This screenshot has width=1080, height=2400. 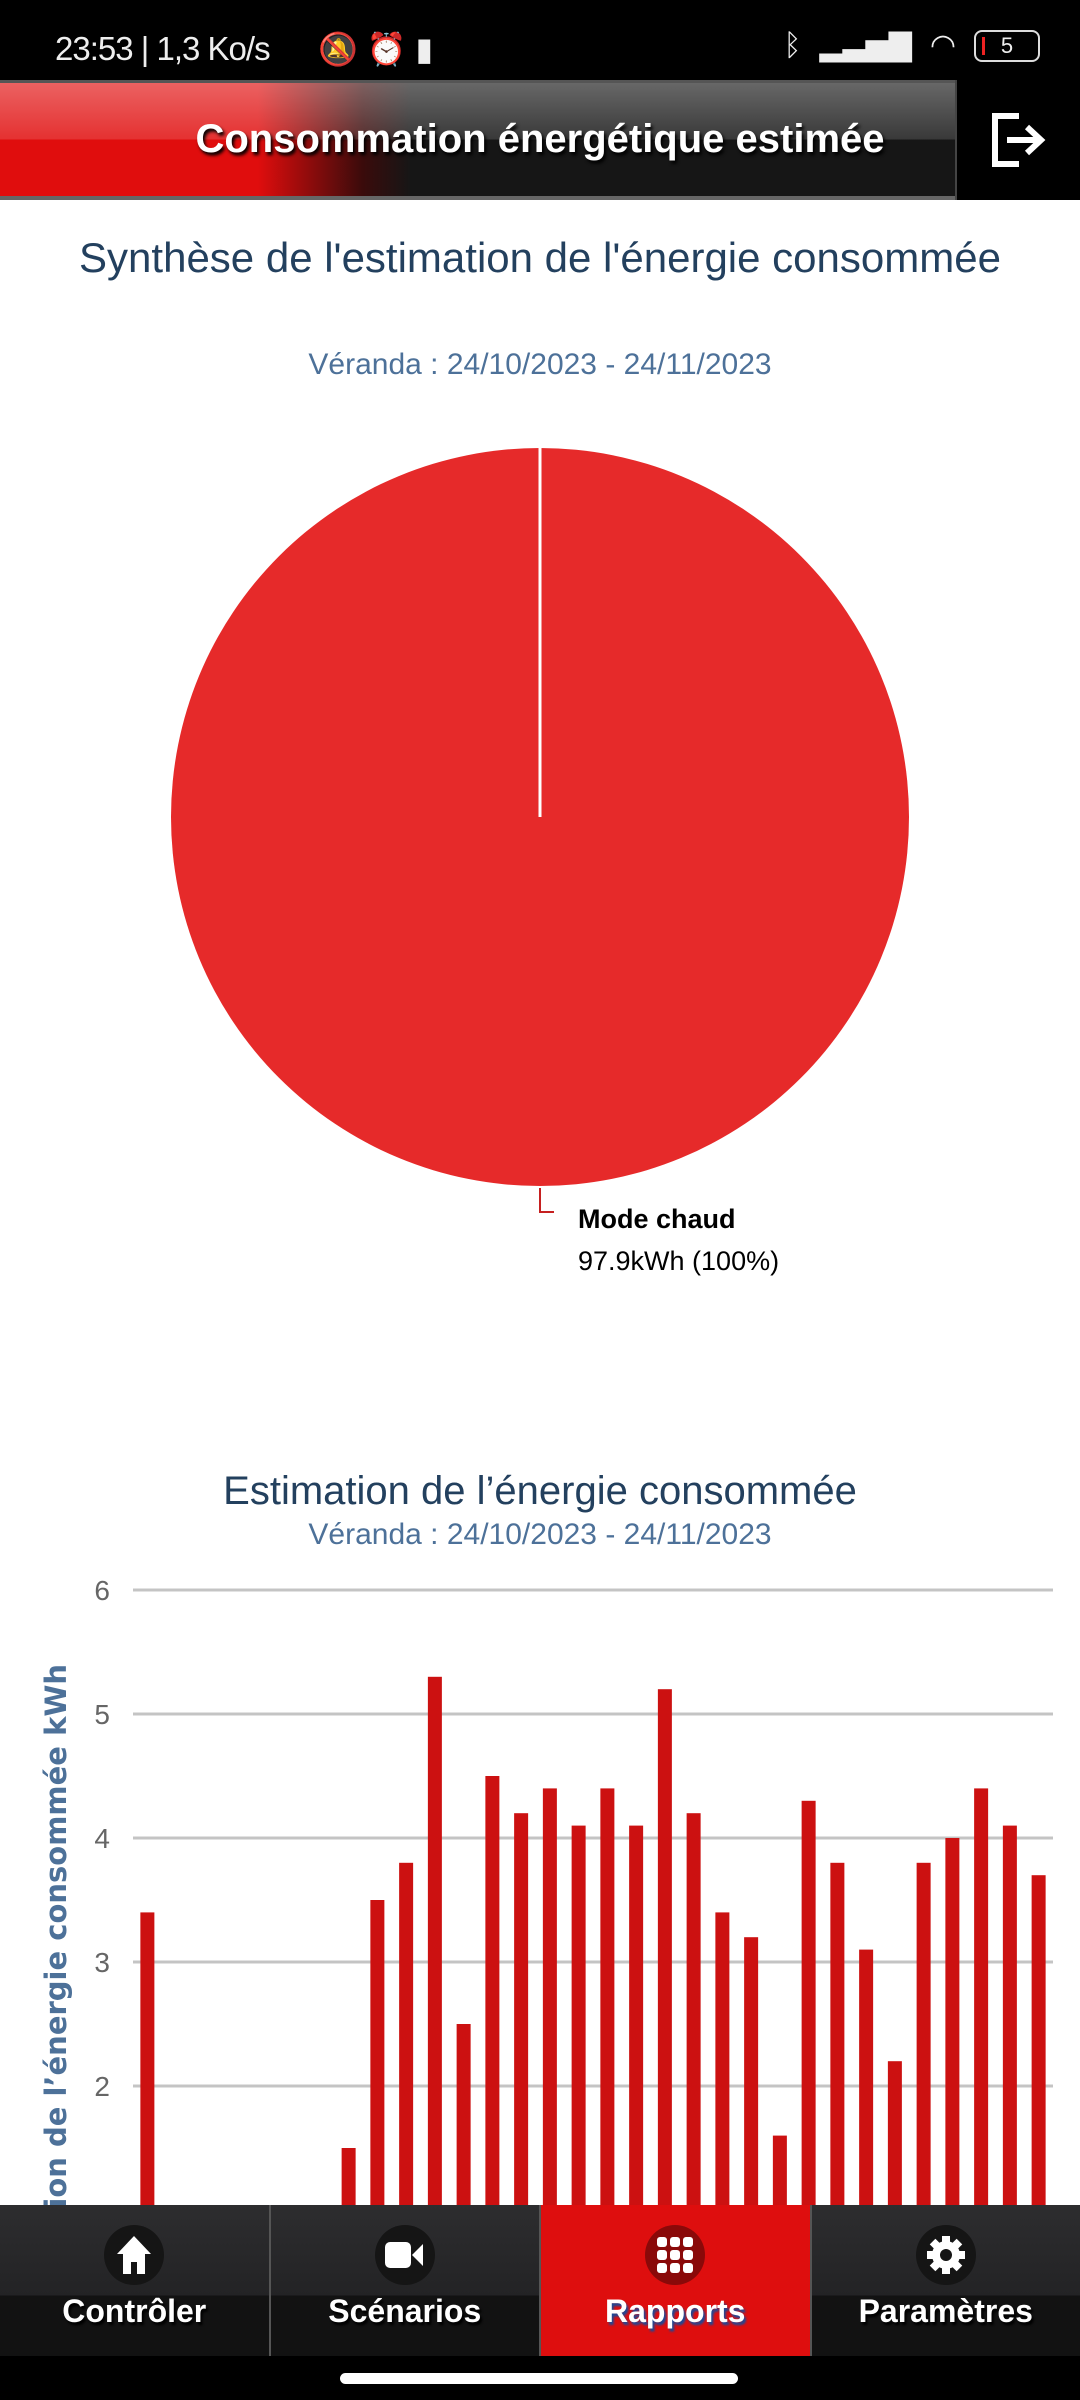 What do you see at coordinates (678, 1261) in the screenshot?
I see `pie-label-value: 97.9kWh (100%)` at bounding box center [678, 1261].